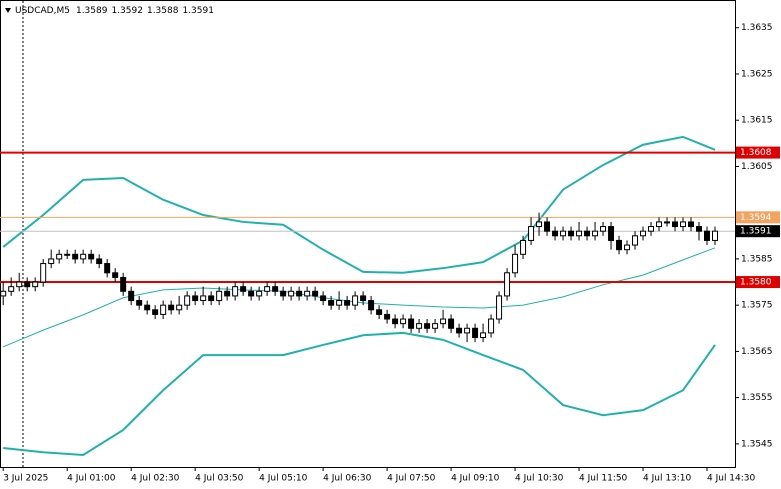  I want to click on low: 1.3588, so click(163, 11).